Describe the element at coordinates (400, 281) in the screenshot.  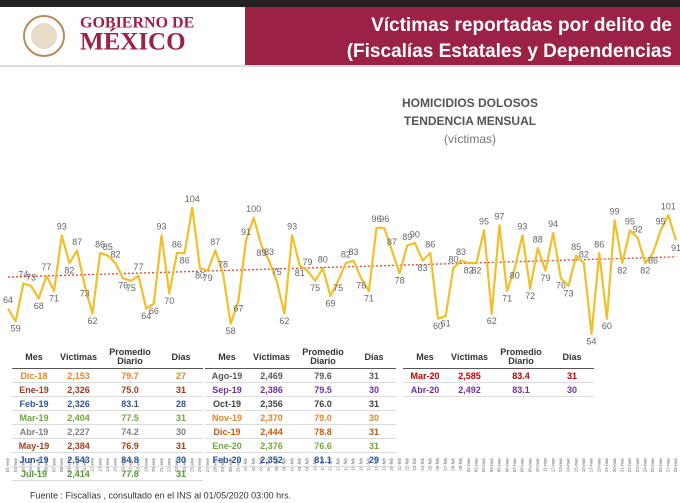
I see `data-label: 78` at that location.